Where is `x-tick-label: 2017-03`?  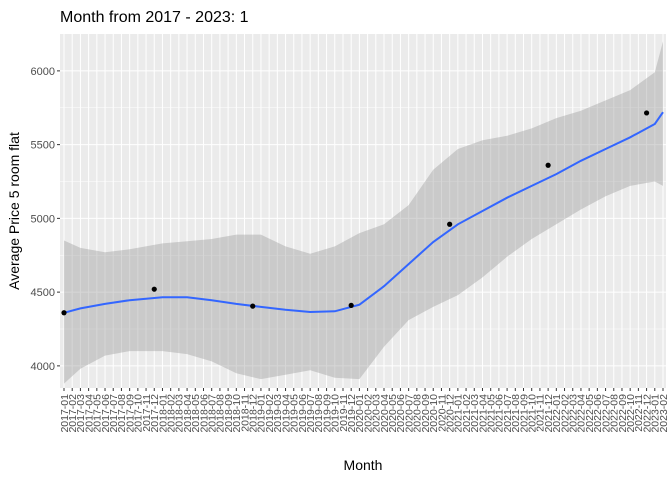 x-tick-label: 2017-03 is located at coordinates (81, 413).